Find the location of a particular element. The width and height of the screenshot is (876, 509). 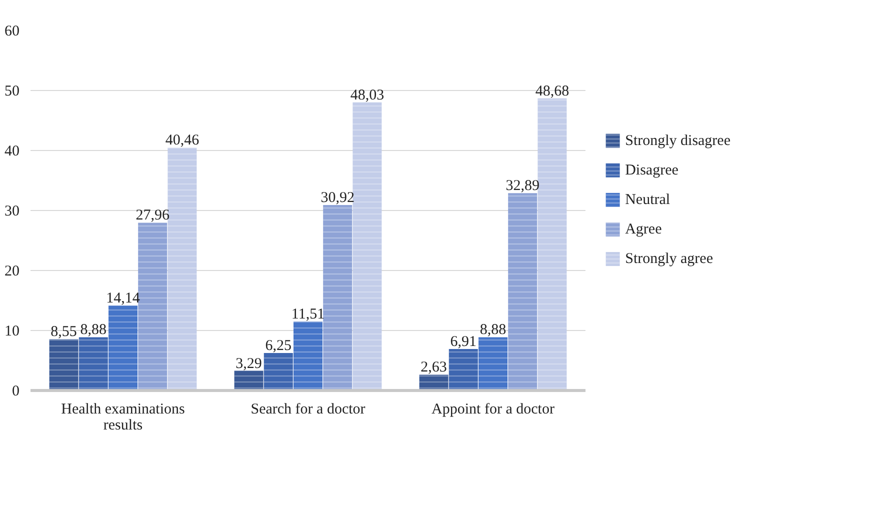

data-label: 40,46 is located at coordinates (182, 140).